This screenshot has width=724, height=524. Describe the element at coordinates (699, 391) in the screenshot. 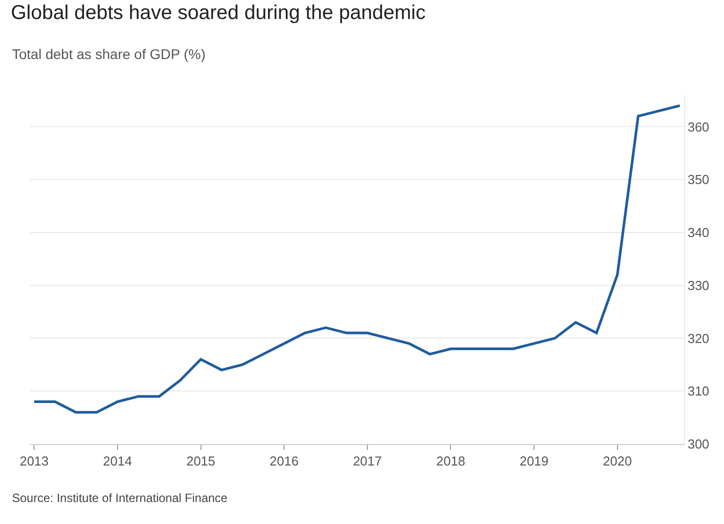

I see `y-tick-label: 310` at that location.